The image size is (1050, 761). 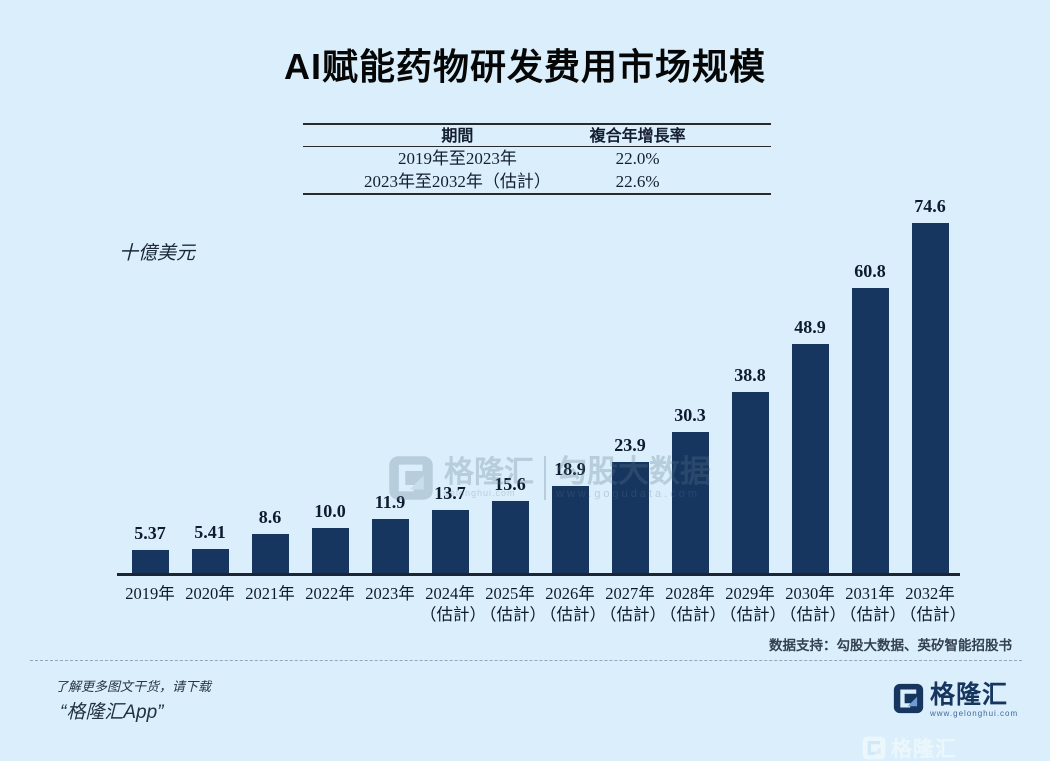 I want to click on x-axis-label: 2019年, so click(x=150, y=593).